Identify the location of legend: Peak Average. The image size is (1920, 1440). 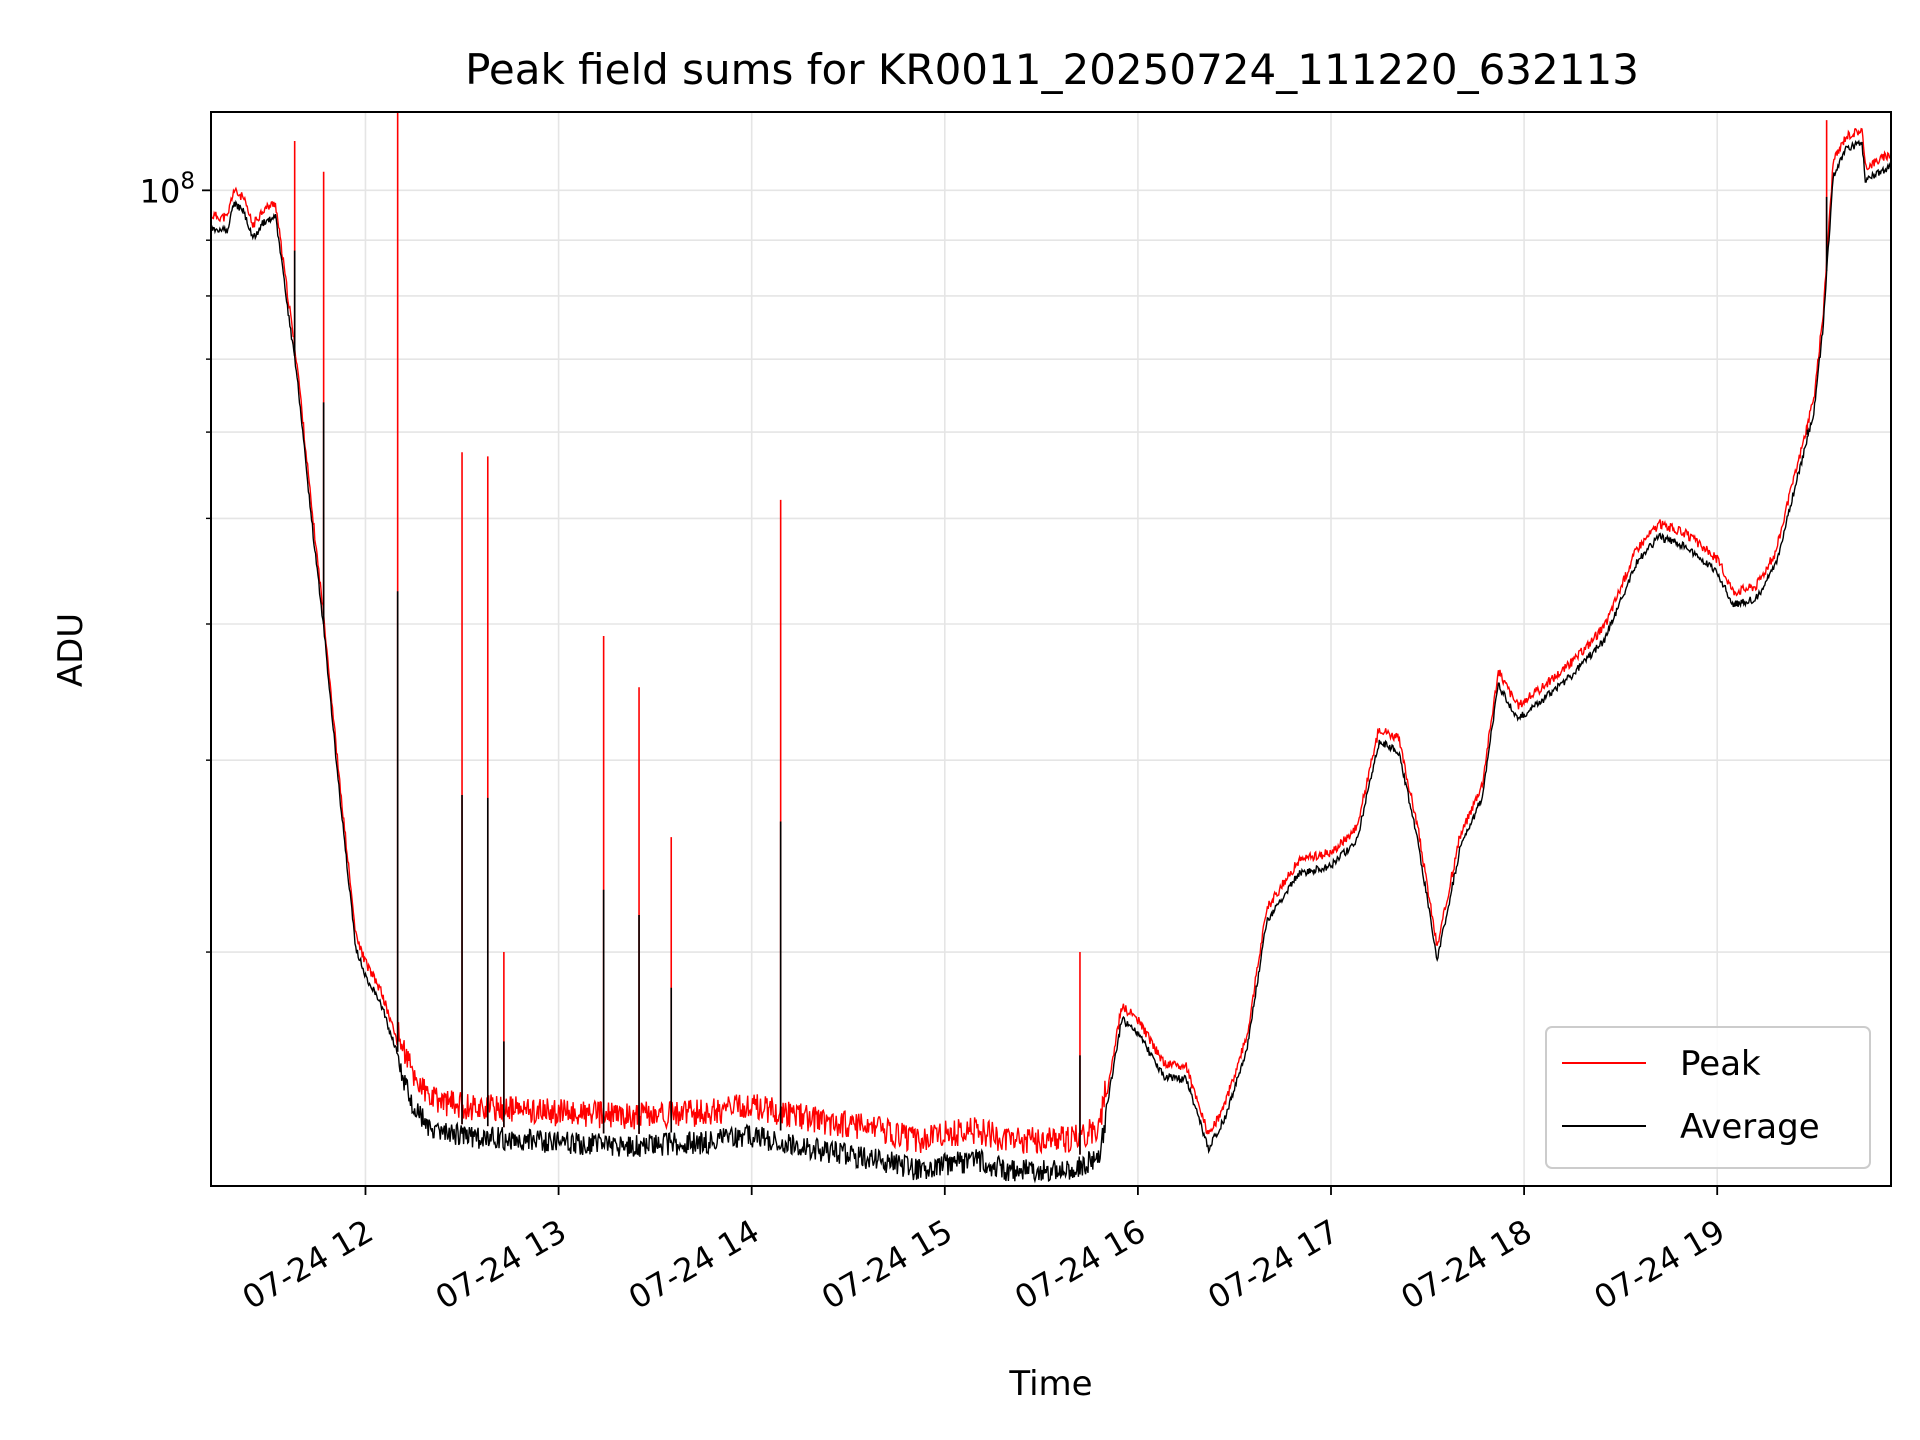
(1708, 1097).